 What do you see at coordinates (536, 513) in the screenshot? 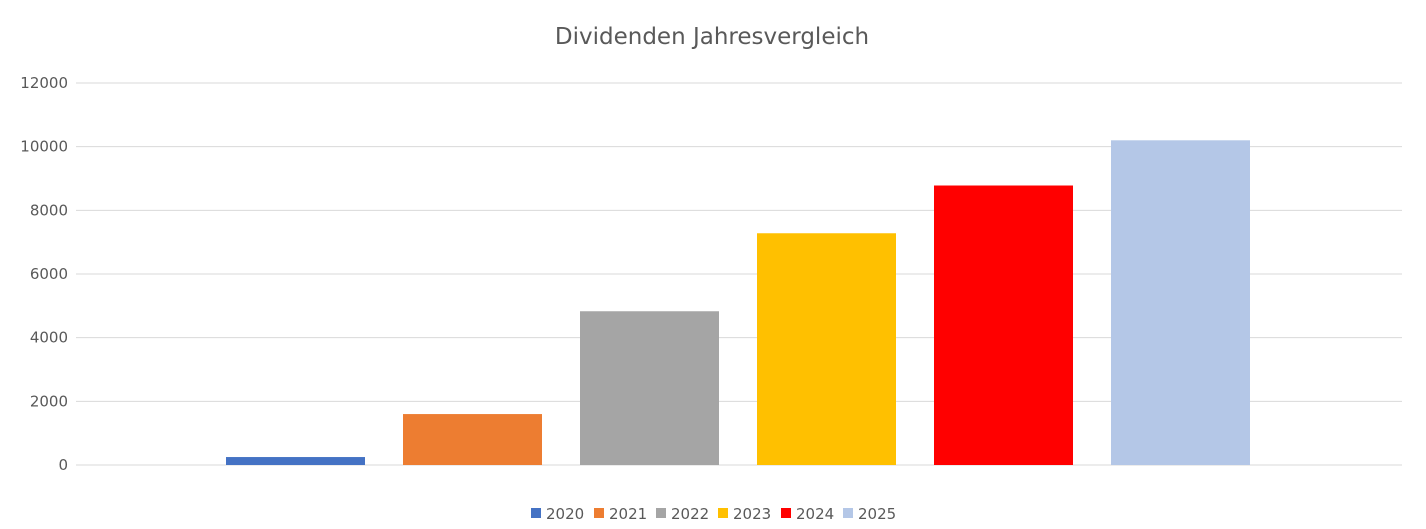
I see `legend-swatch-2020` at bounding box center [536, 513].